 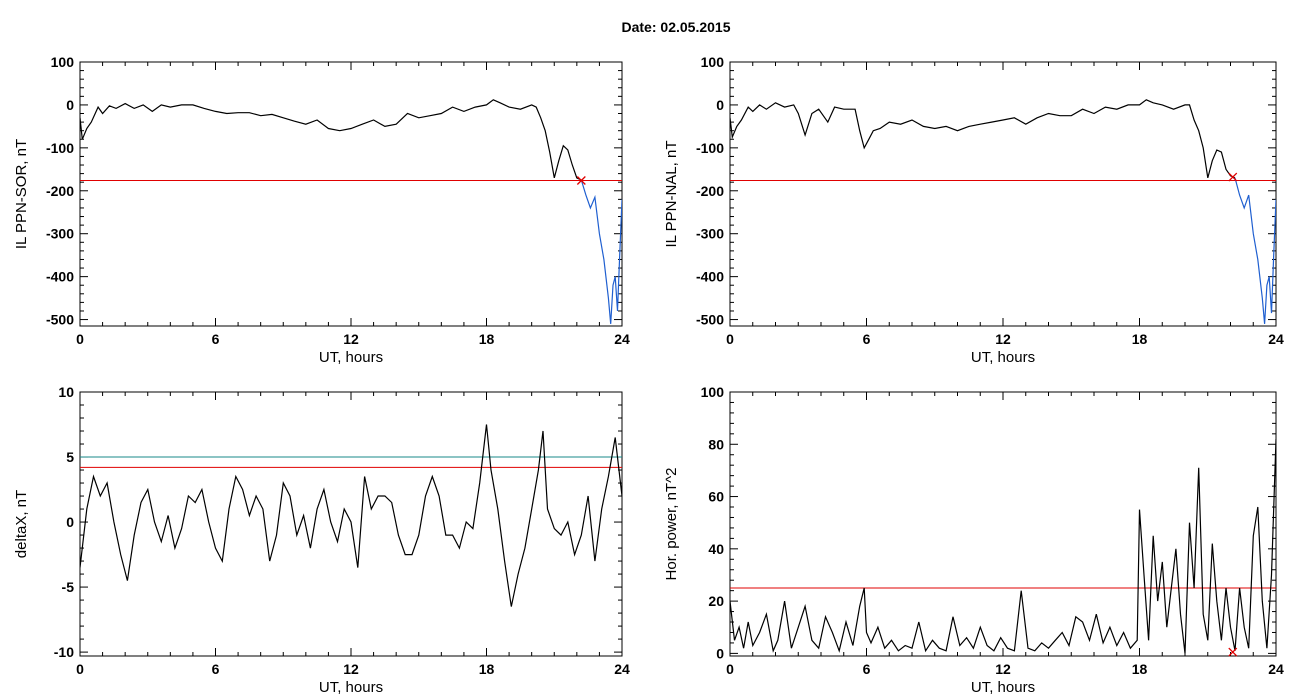 I want to click on y-tick-label: 60, so click(x=716, y=497).